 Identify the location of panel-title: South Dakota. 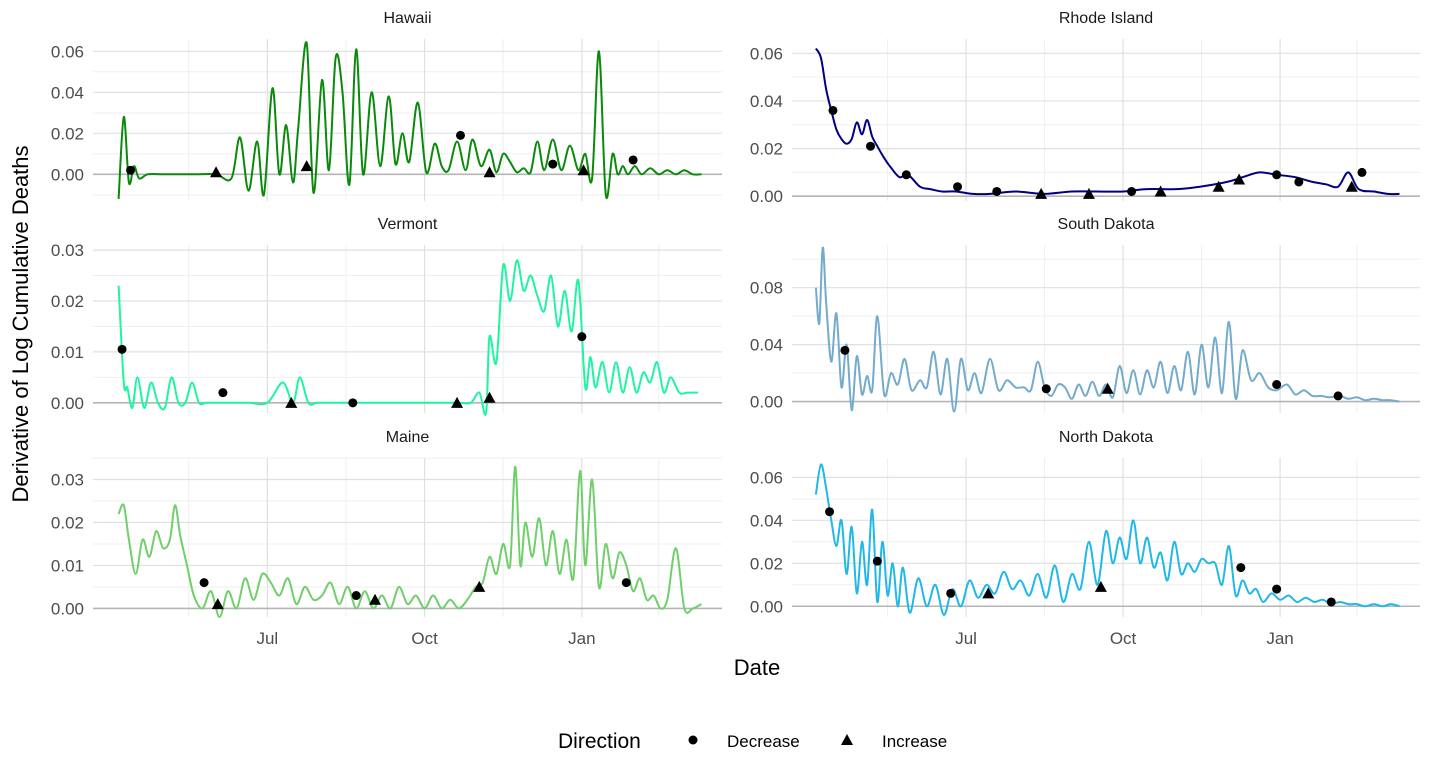
(1106, 224).